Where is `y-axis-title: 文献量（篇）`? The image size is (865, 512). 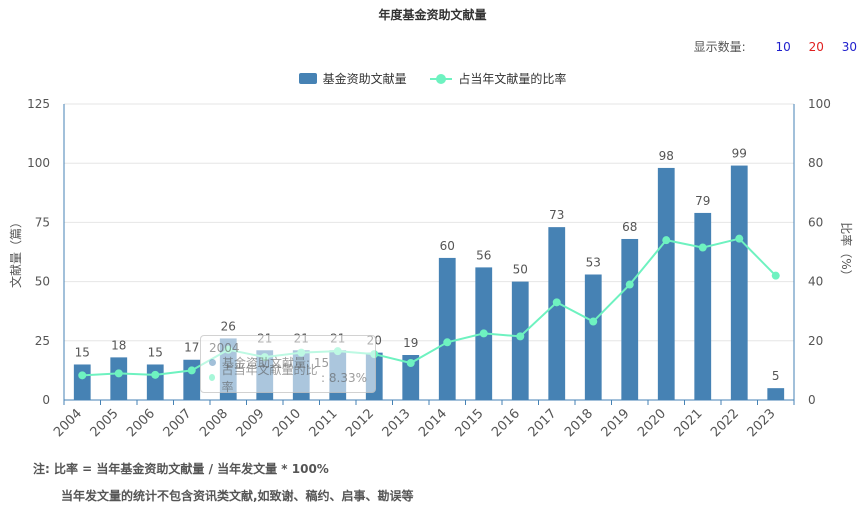
y-axis-title: 文献量（篇） is located at coordinates (15, 252).